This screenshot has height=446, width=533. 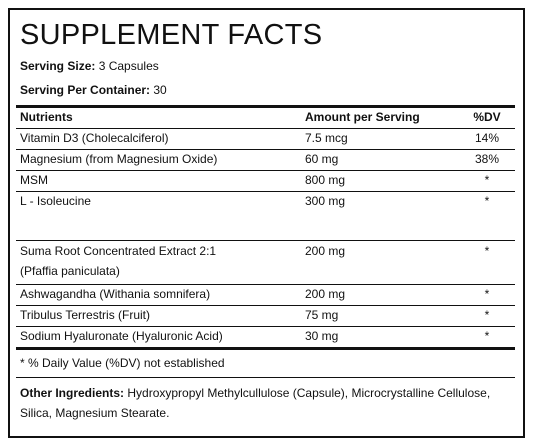 I want to click on nutrient-amount: 30 mg, so click(x=322, y=336).